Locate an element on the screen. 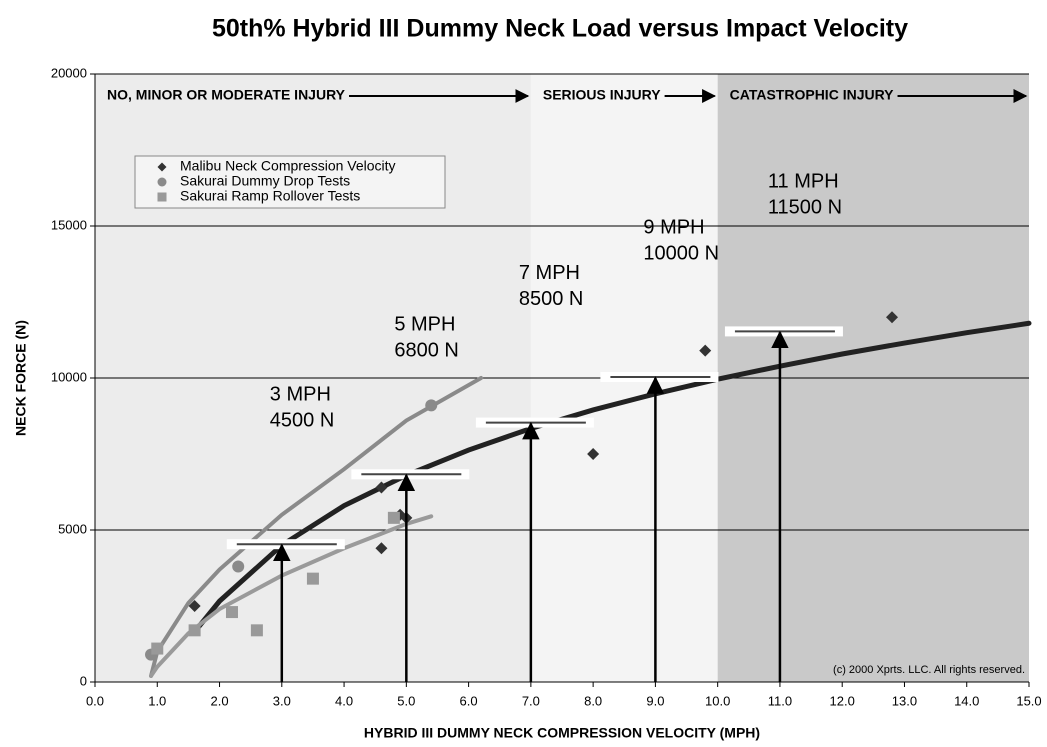  x-tick-label: 0.0 is located at coordinates (95, 700).